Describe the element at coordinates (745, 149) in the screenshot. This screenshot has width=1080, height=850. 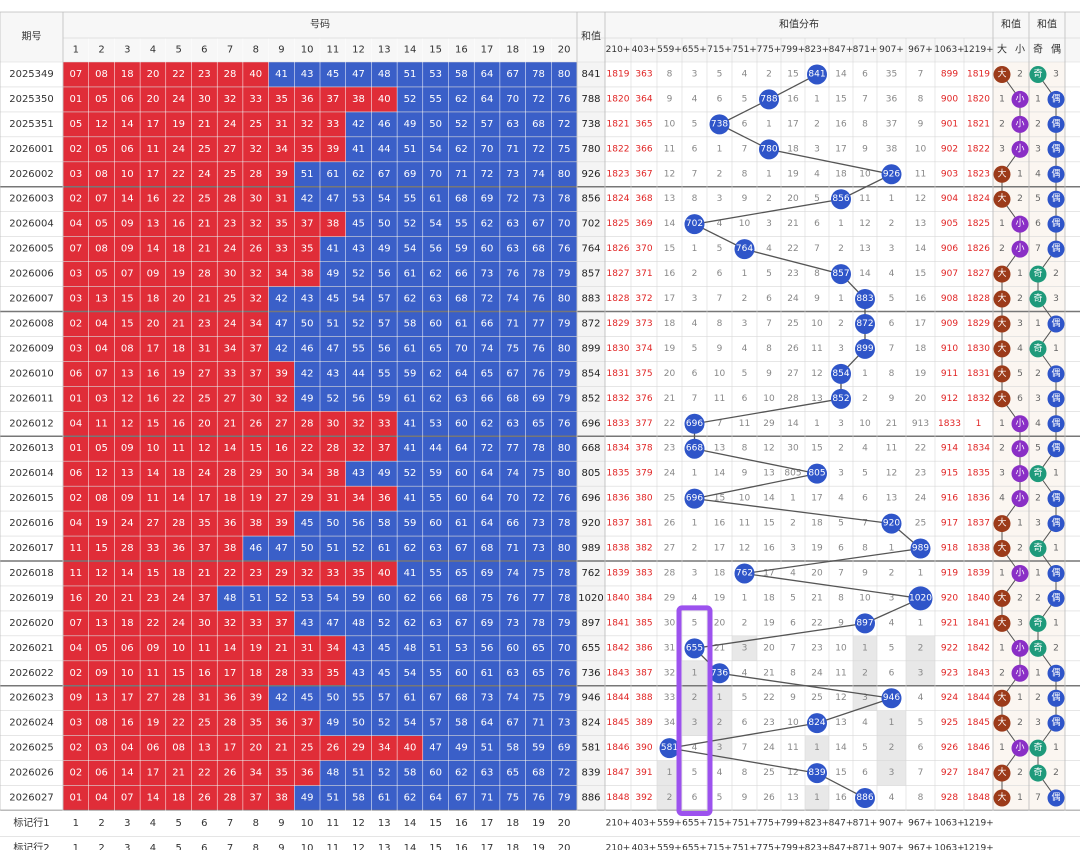
I see `omission-value: 7` at that location.